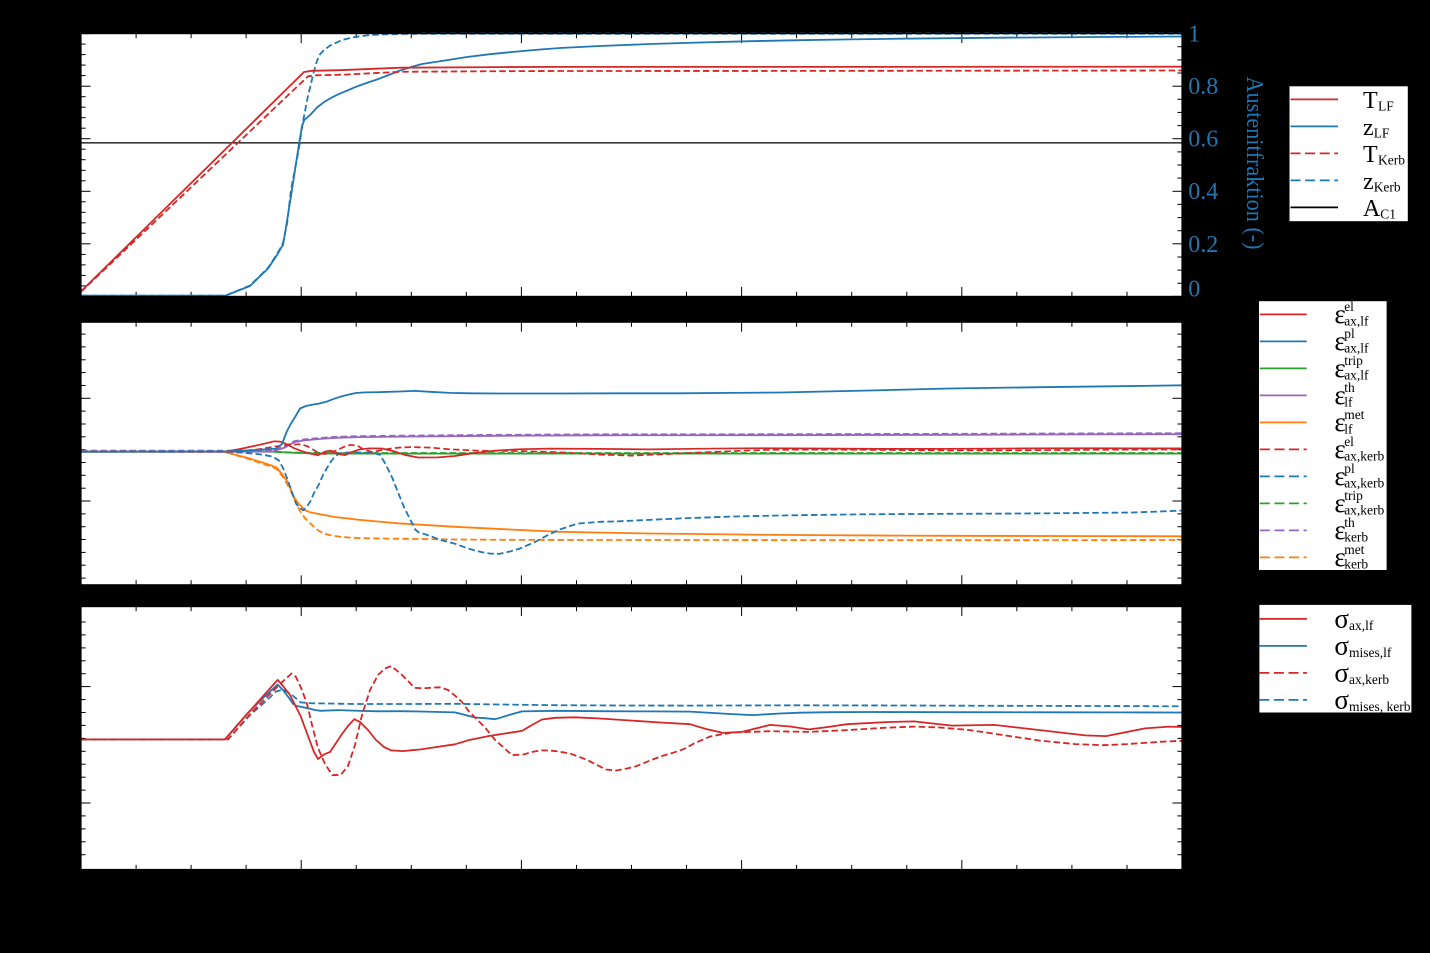 This screenshot has height=953, width=1430. What do you see at coordinates (1203, 87) in the screenshot?
I see `svg-text: 0.8` at bounding box center [1203, 87].